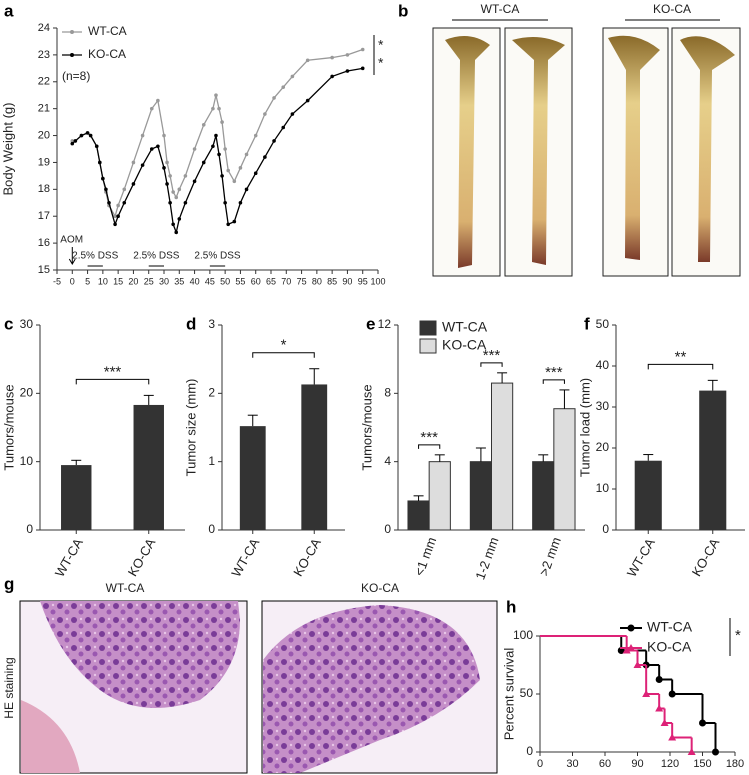  Describe the element at coordinates (245, 557) in the screenshot. I see `x-tick-label: WT-CA` at that location.